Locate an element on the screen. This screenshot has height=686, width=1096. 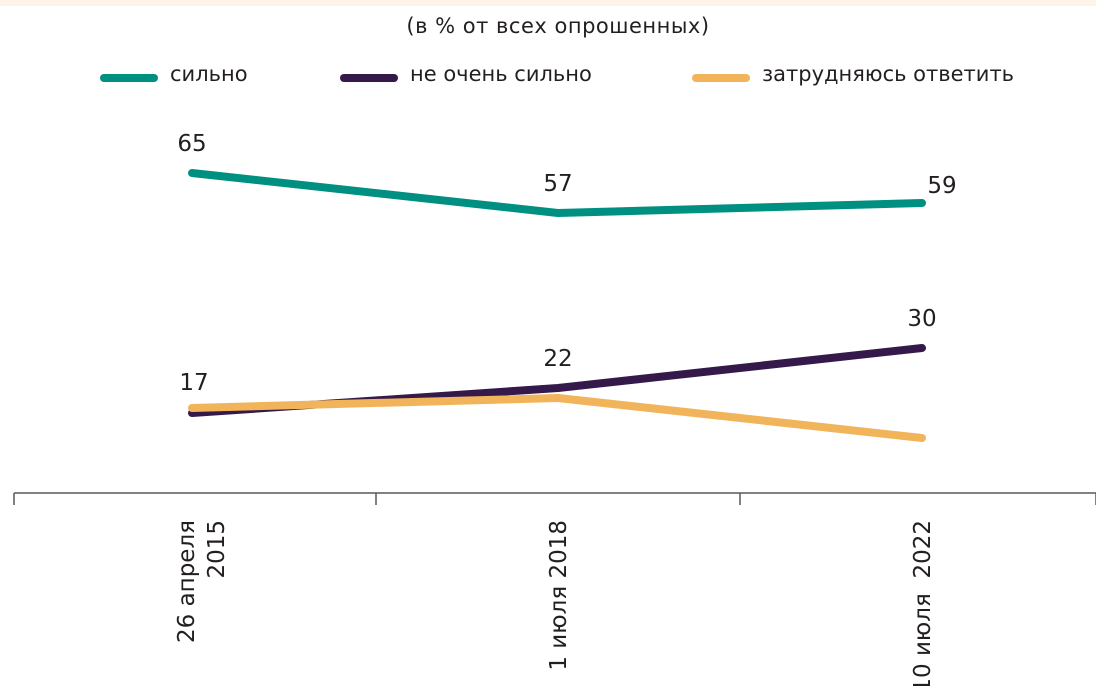
data-label-1-2: 30 is located at coordinates (921, 319).